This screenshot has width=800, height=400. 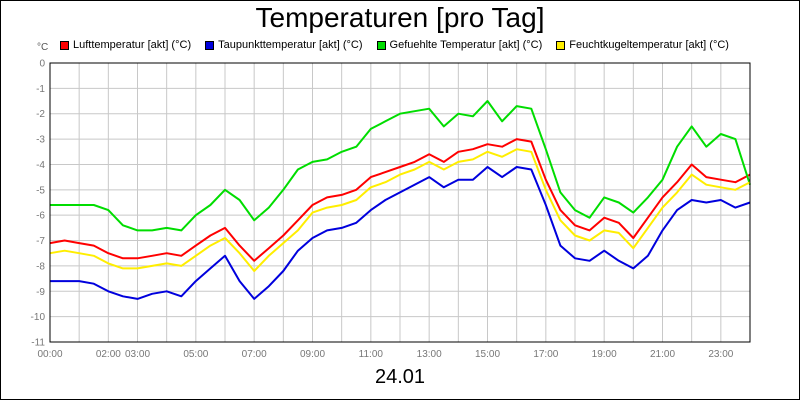 What do you see at coordinates (371, 354) in the screenshot?
I see `x-tick-label: 11:00` at bounding box center [371, 354].